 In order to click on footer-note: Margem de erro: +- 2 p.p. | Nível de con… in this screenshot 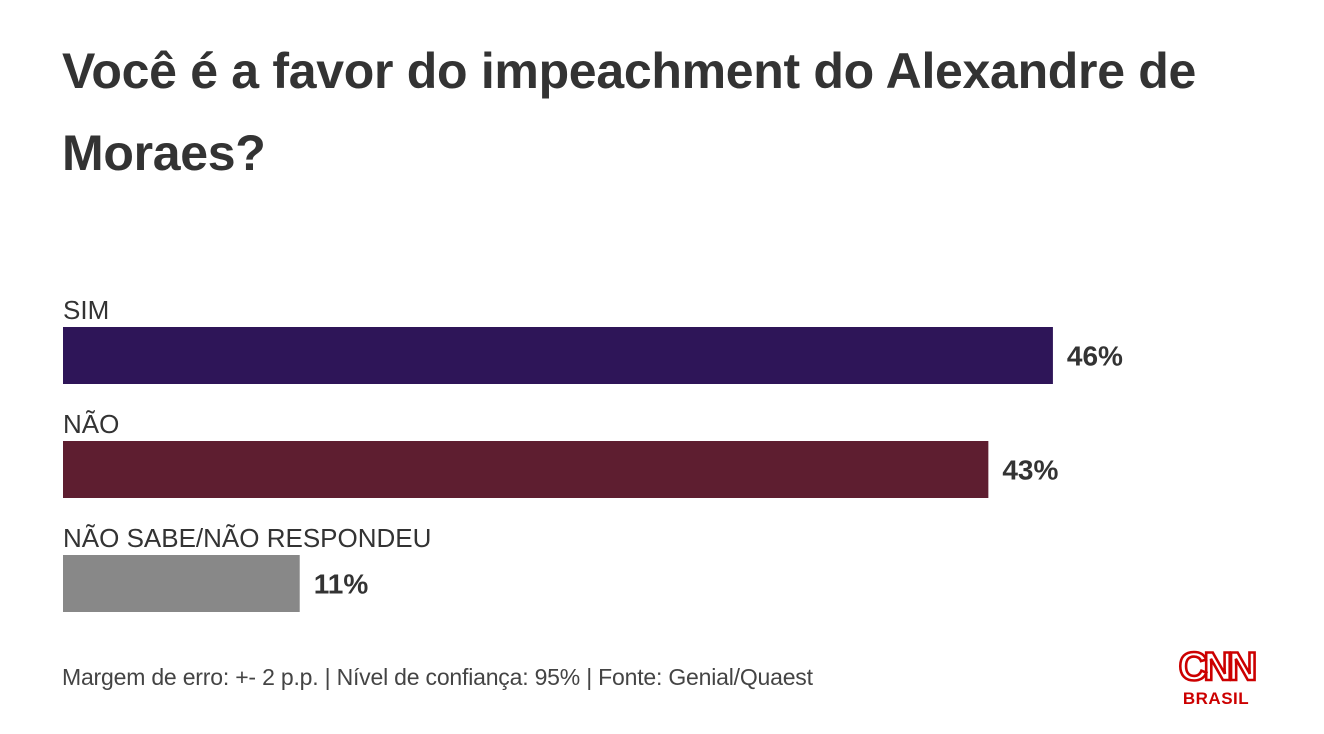, I will do `click(437, 677)`.